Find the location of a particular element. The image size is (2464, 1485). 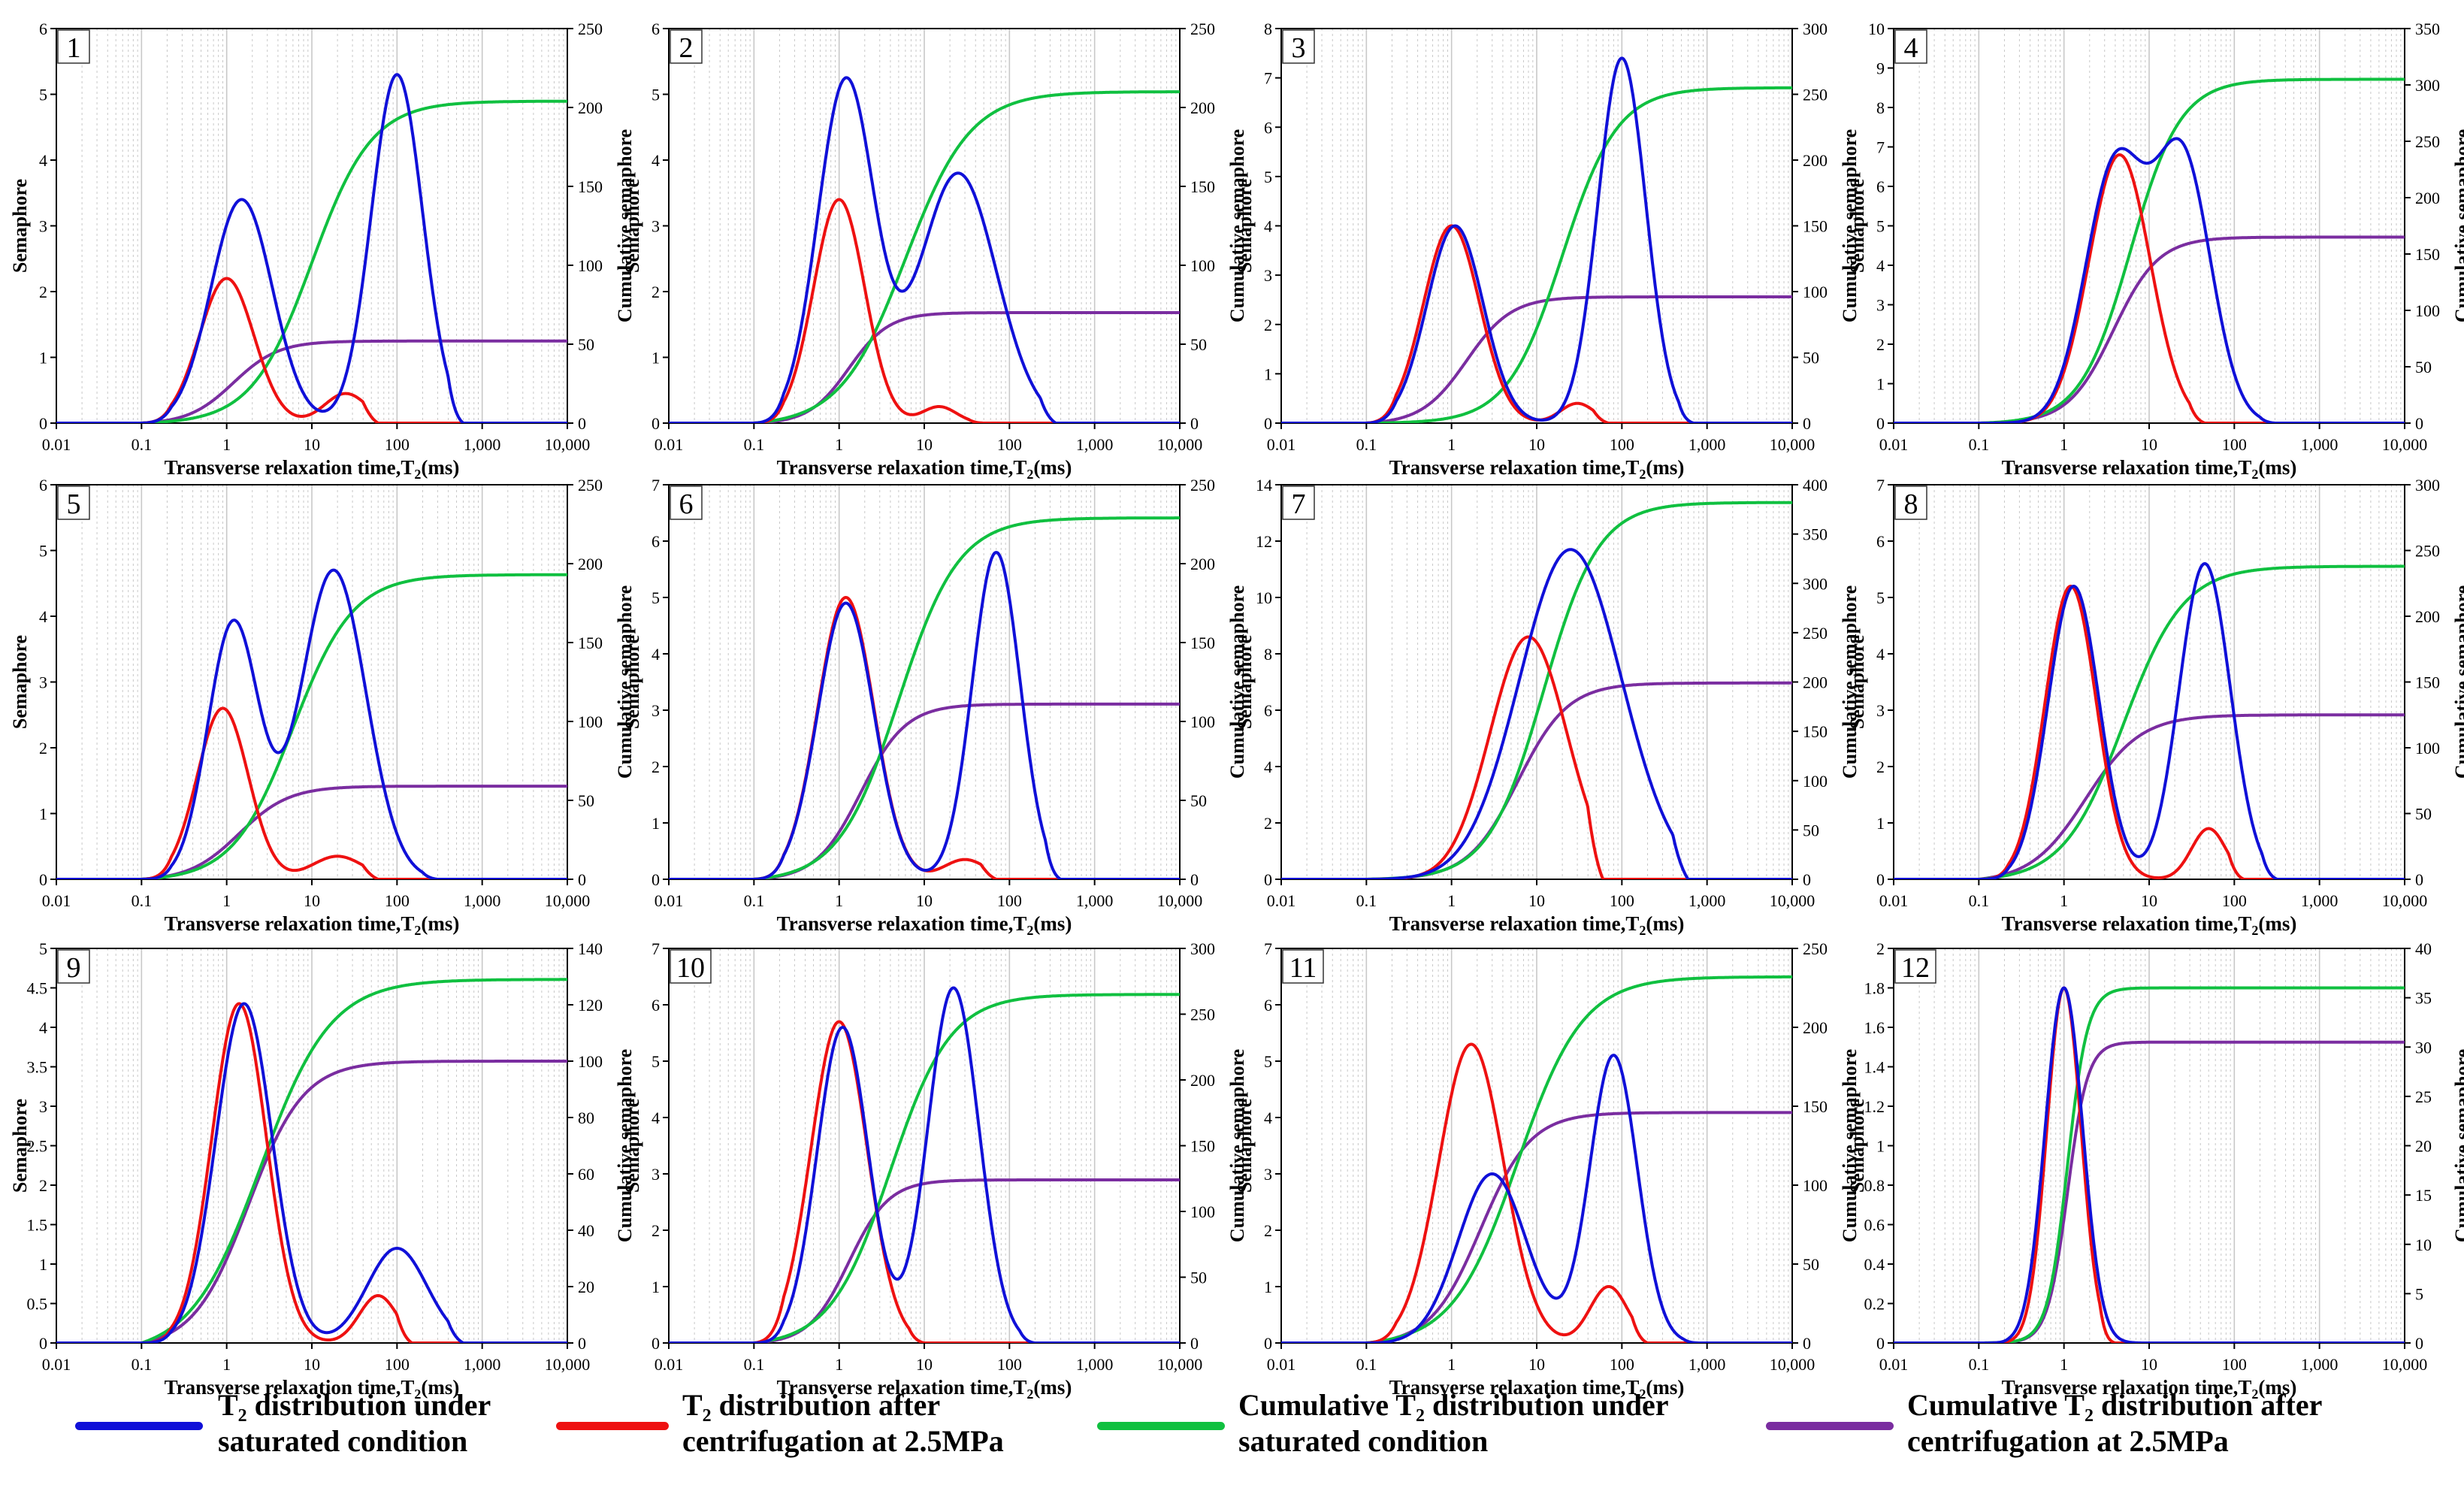

y-tick-label: 9 is located at coordinates (1880, 68).